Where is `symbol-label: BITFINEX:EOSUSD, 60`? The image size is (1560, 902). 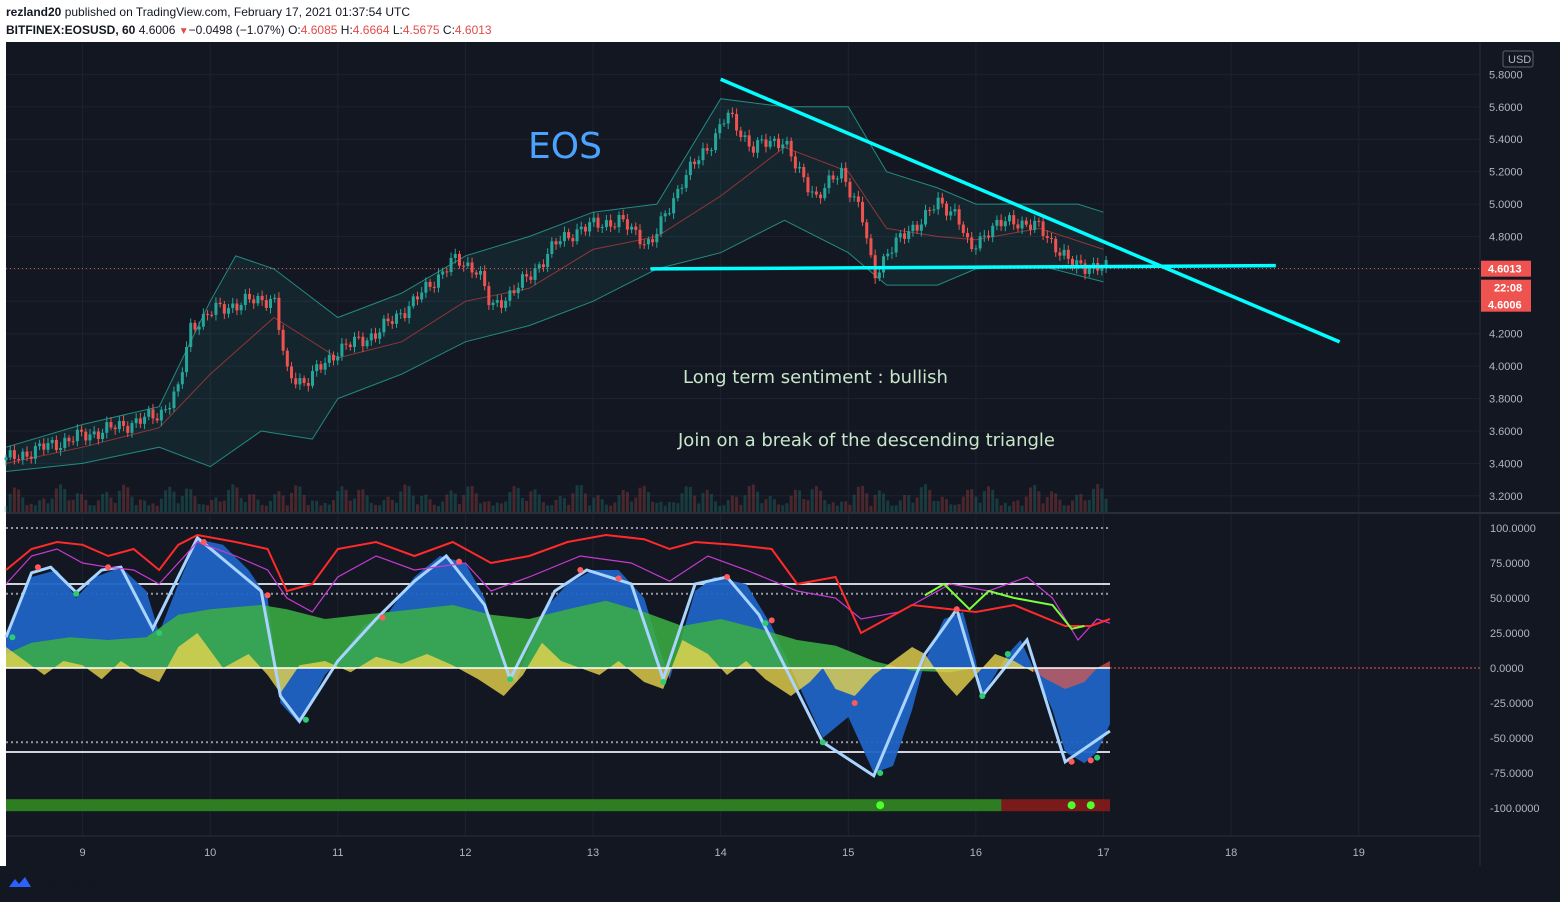
symbol-label: BITFINEX:EOSUSD, 60 is located at coordinates (71, 30).